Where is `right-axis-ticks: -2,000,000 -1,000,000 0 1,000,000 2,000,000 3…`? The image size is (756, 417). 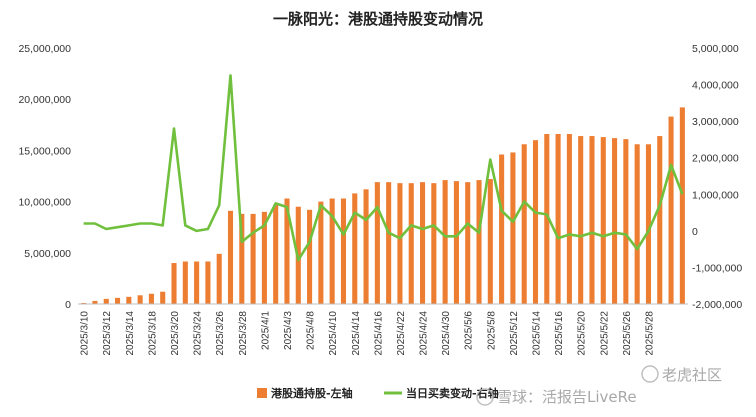
right-axis-ticks: -2,000,000 -1,000,000 0 1,000,000 2,000,000 3… is located at coordinates (717, 177).